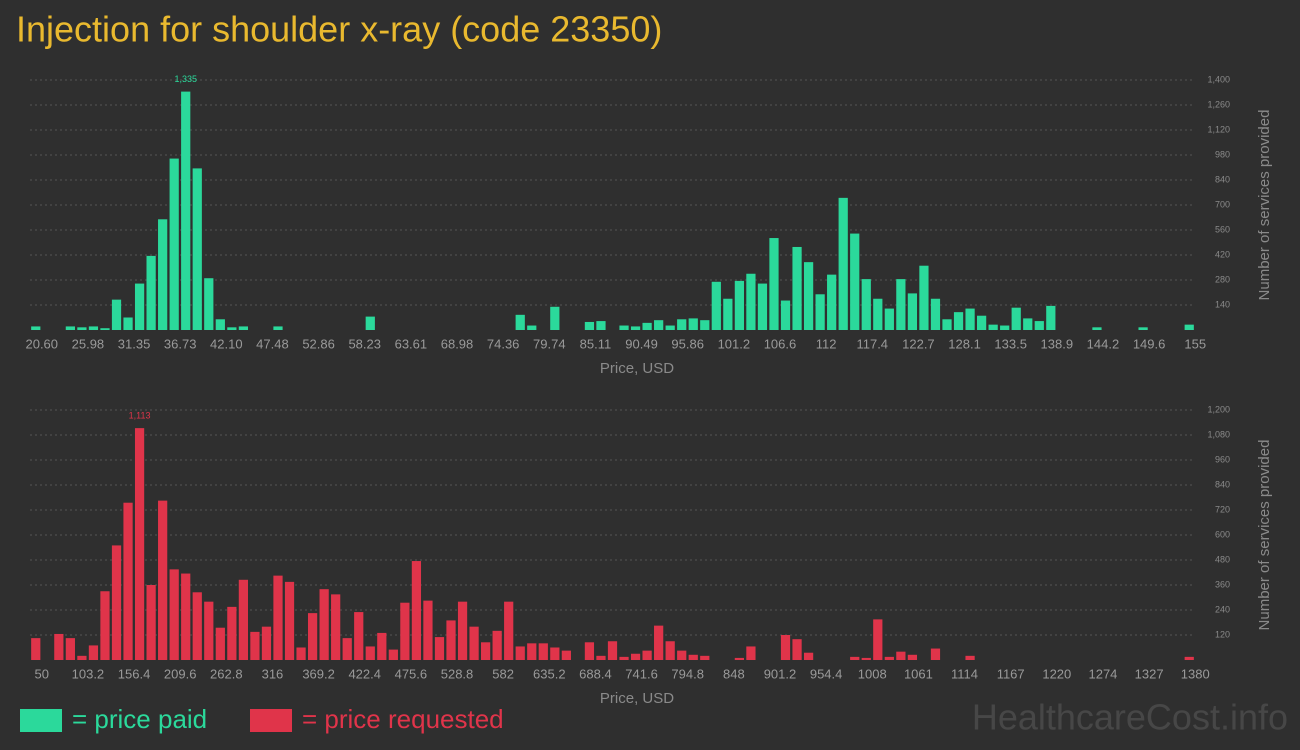 The height and width of the screenshot is (750, 1300). What do you see at coordinates (1222, 484) in the screenshot?
I see `y-tick-label: 840` at bounding box center [1222, 484].